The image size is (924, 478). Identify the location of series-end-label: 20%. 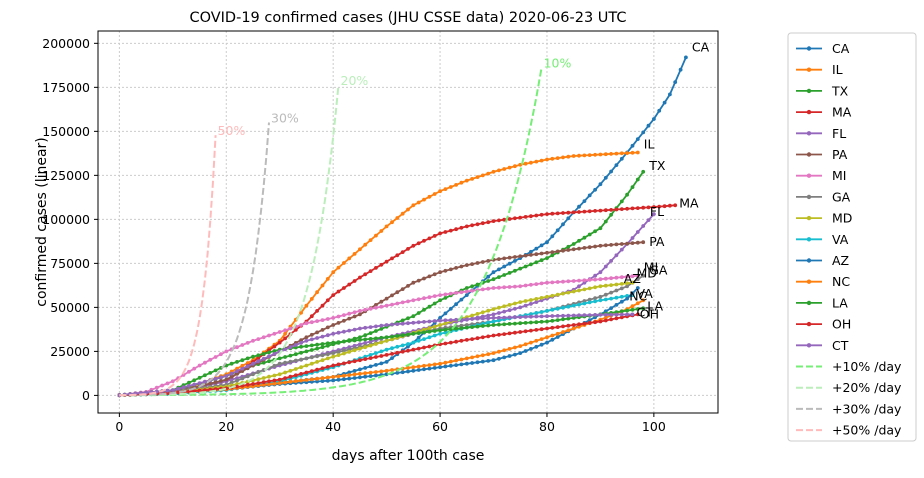
(355, 80).